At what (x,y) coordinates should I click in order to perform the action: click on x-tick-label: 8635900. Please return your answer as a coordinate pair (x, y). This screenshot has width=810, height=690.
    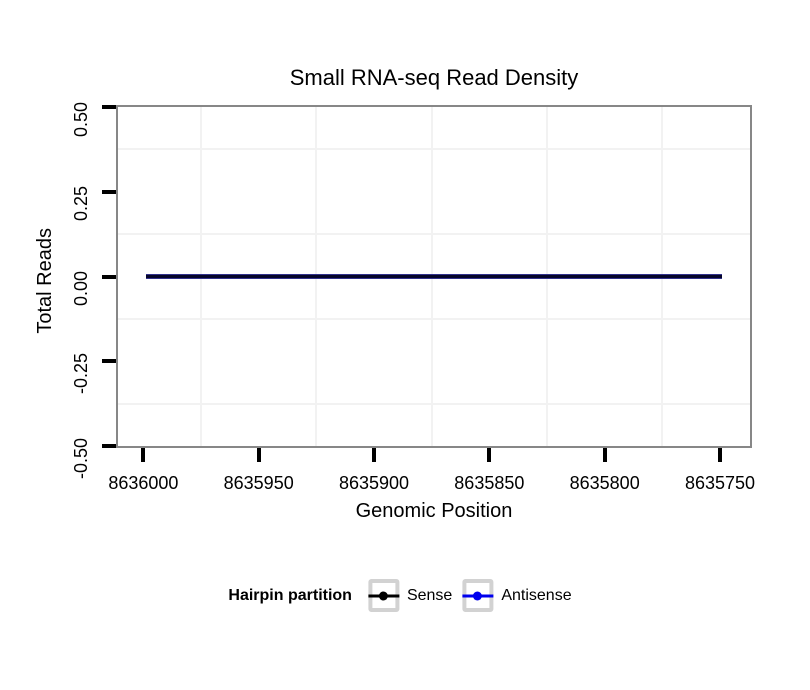
    Looking at the image, I should click on (374, 483).